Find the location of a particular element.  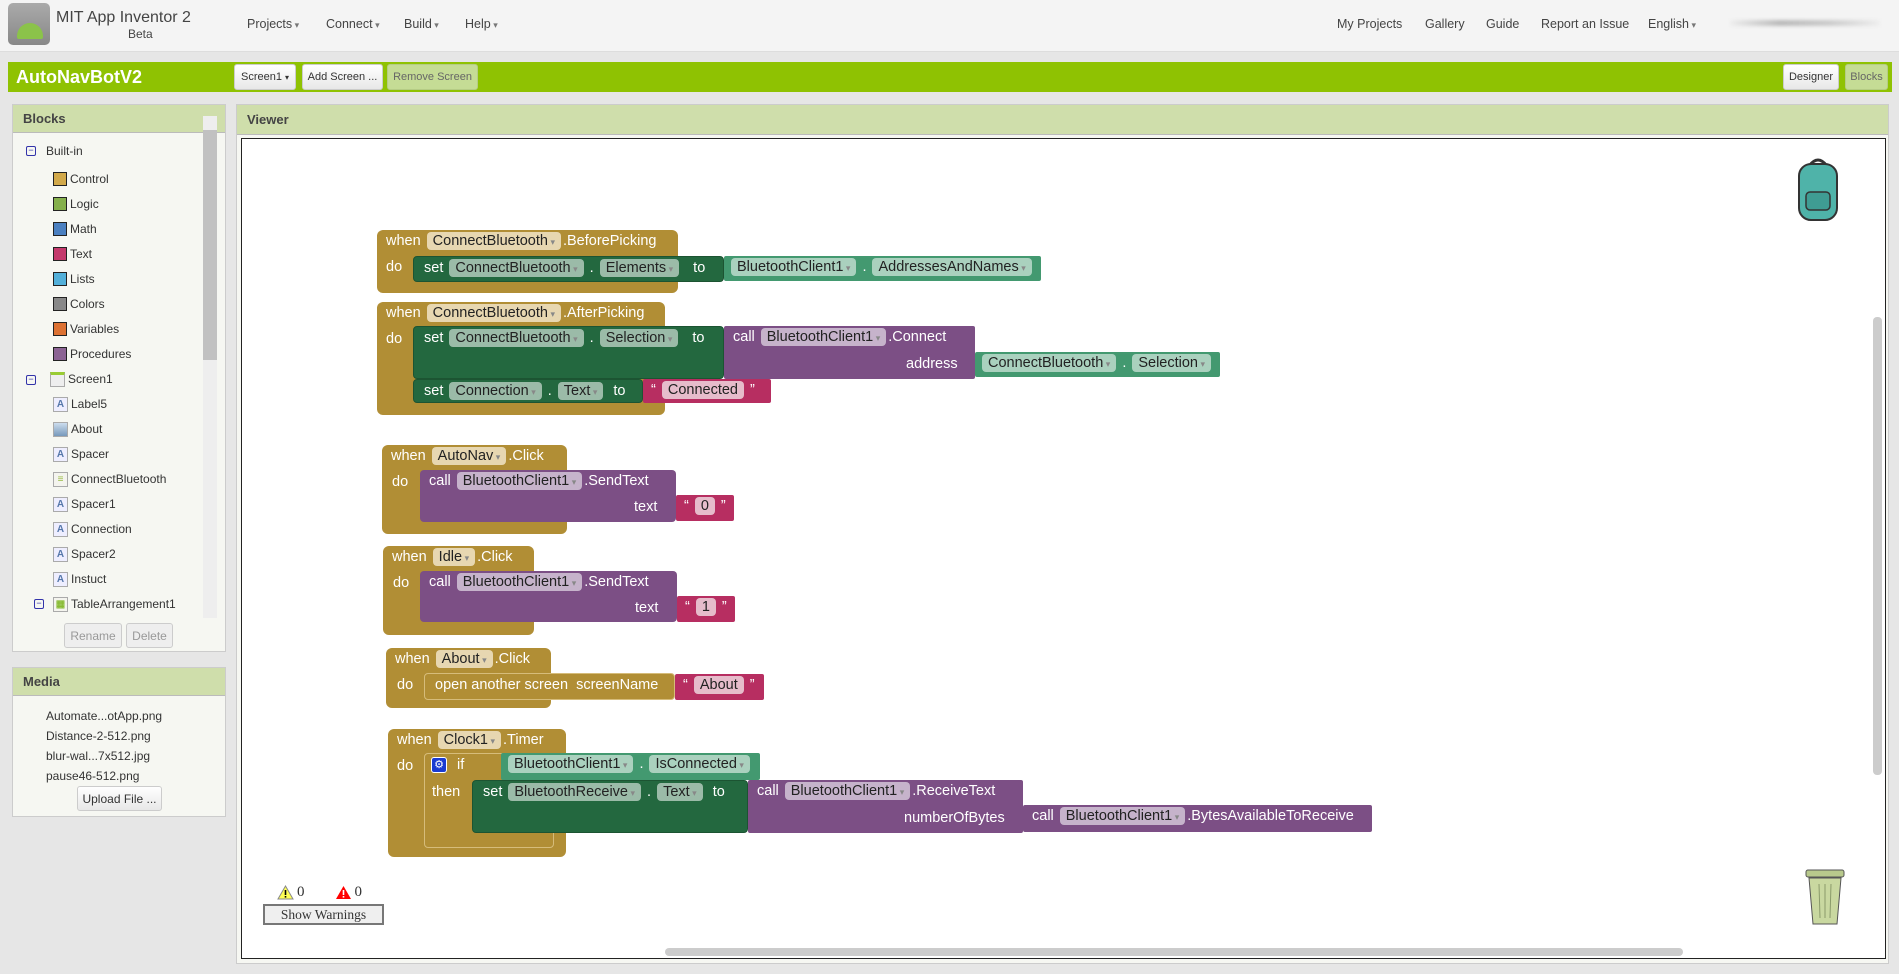

open-another-screen-block: open another screen screenName is located at coordinates (549, 686).